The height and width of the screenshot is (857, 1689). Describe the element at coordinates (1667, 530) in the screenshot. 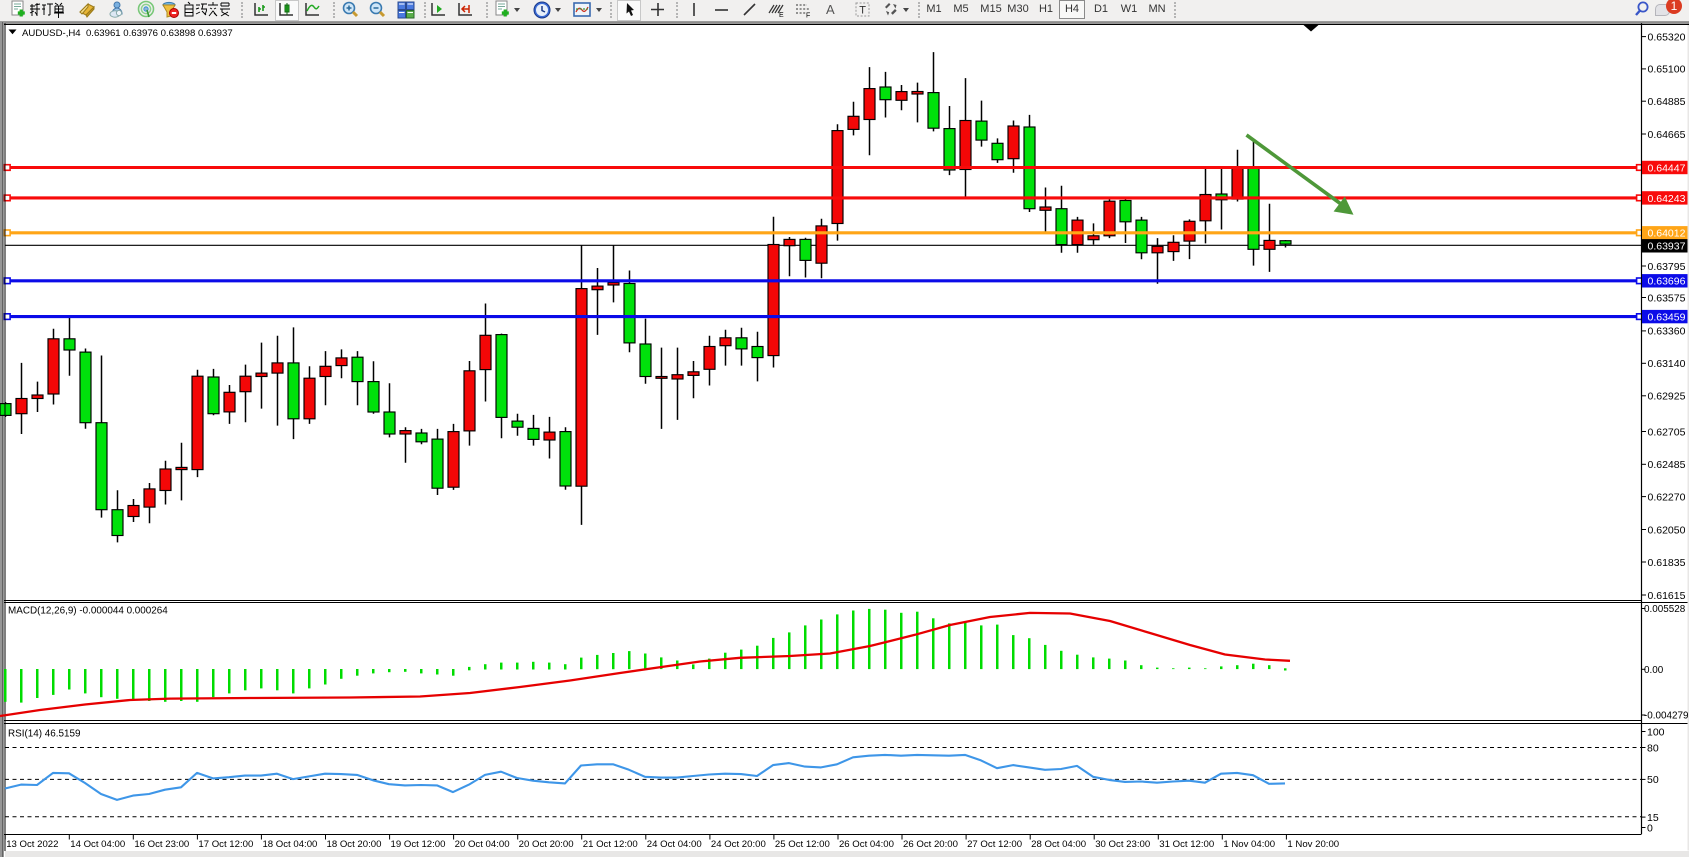

I see `svg-text: 0.62050` at that location.